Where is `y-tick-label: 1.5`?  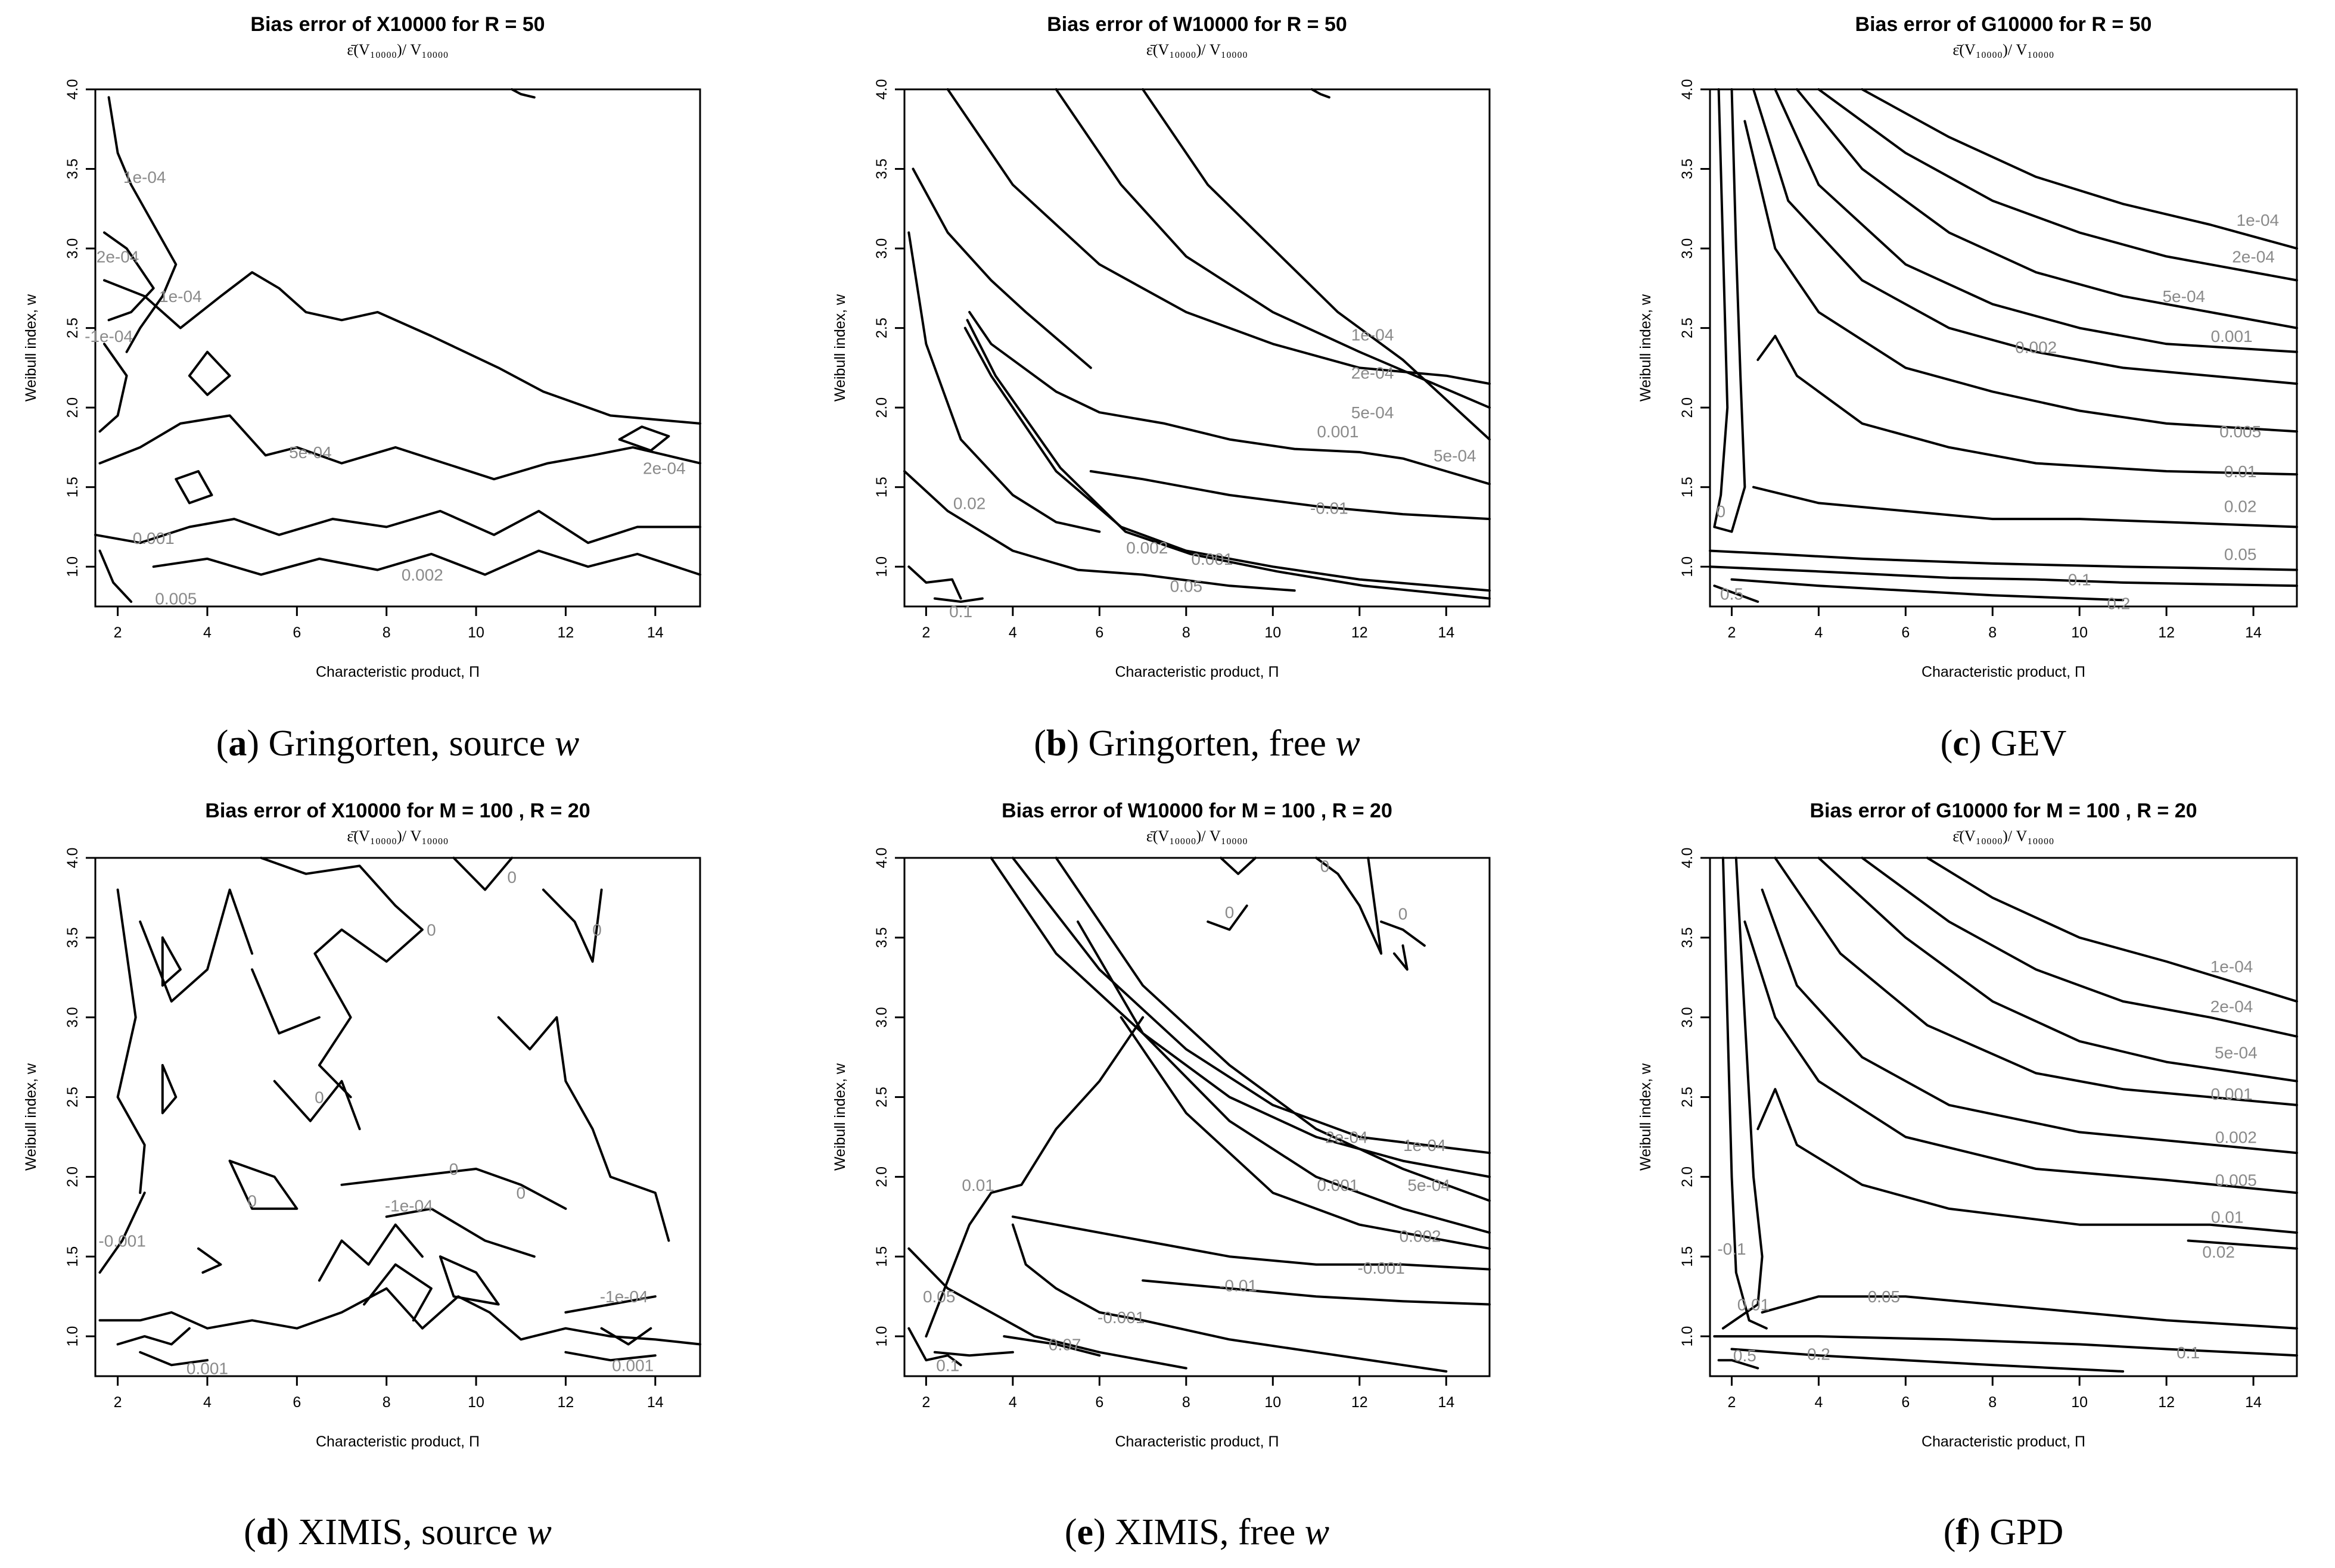 y-tick-label: 1.5 is located at coordinates (881, 487).